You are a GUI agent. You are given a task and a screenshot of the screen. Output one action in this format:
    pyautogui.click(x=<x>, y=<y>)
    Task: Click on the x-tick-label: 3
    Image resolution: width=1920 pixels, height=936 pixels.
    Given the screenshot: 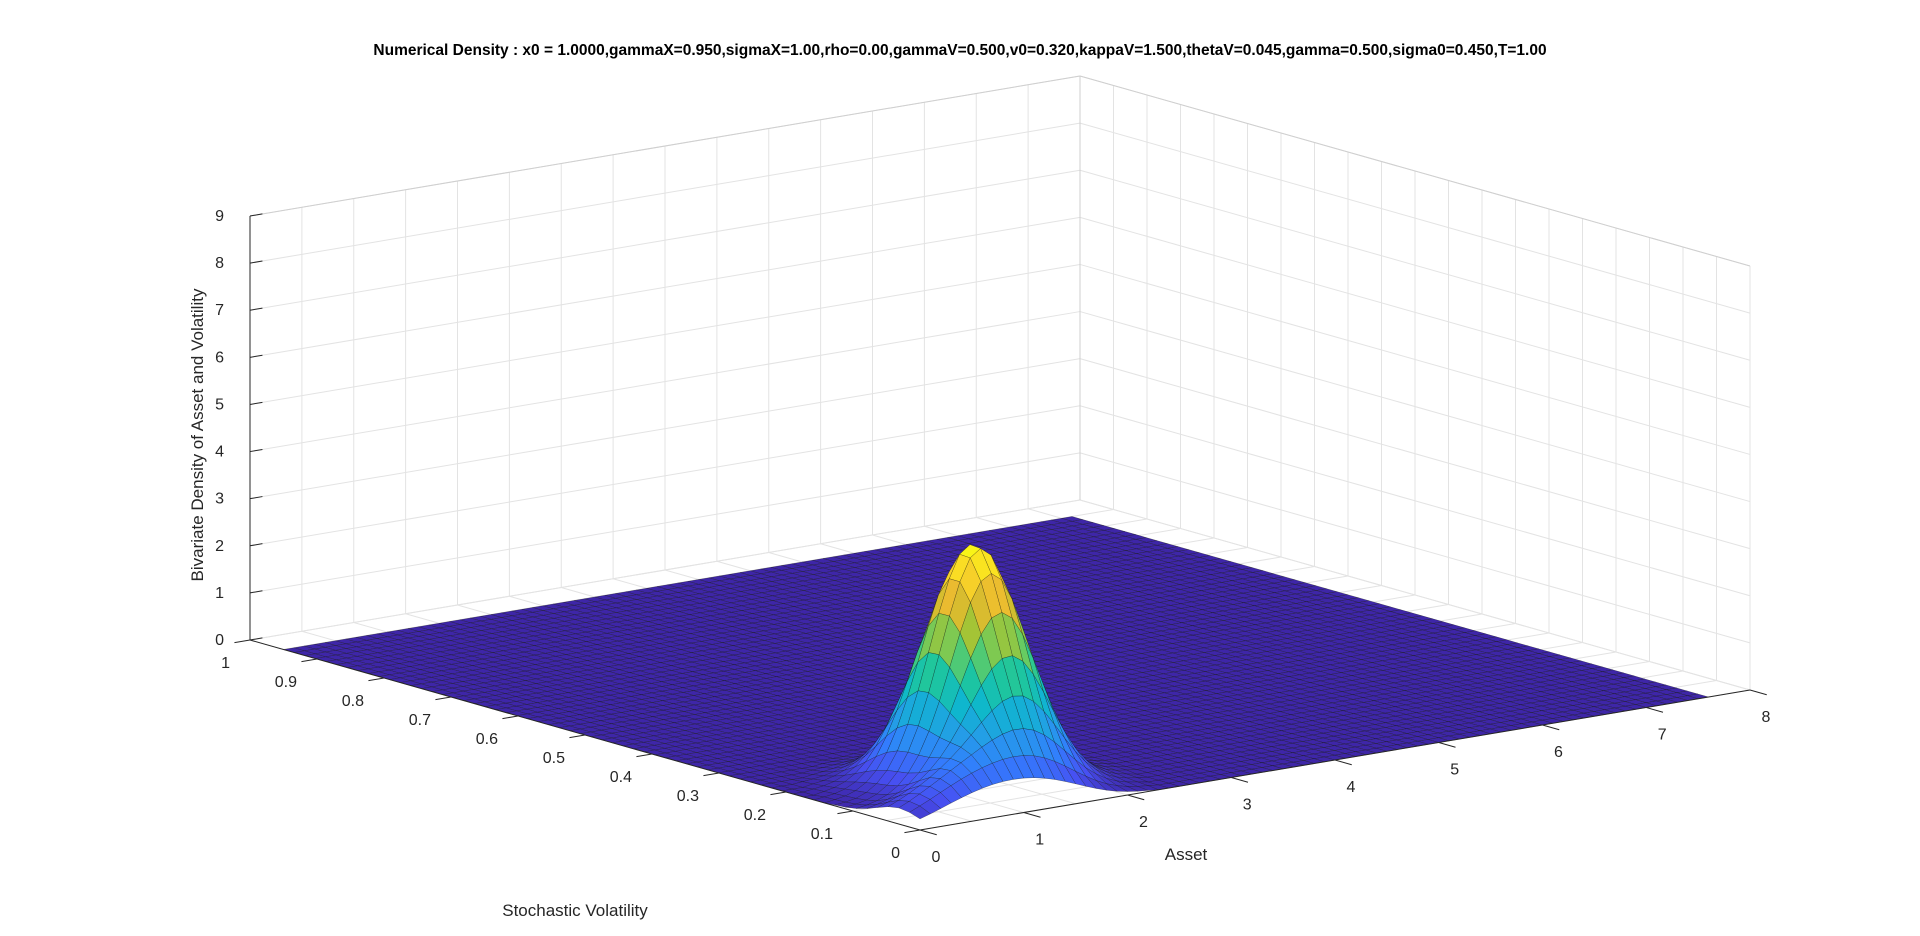 What is the action you would take?
    pyautogui.click(x=1247, y=805)
    